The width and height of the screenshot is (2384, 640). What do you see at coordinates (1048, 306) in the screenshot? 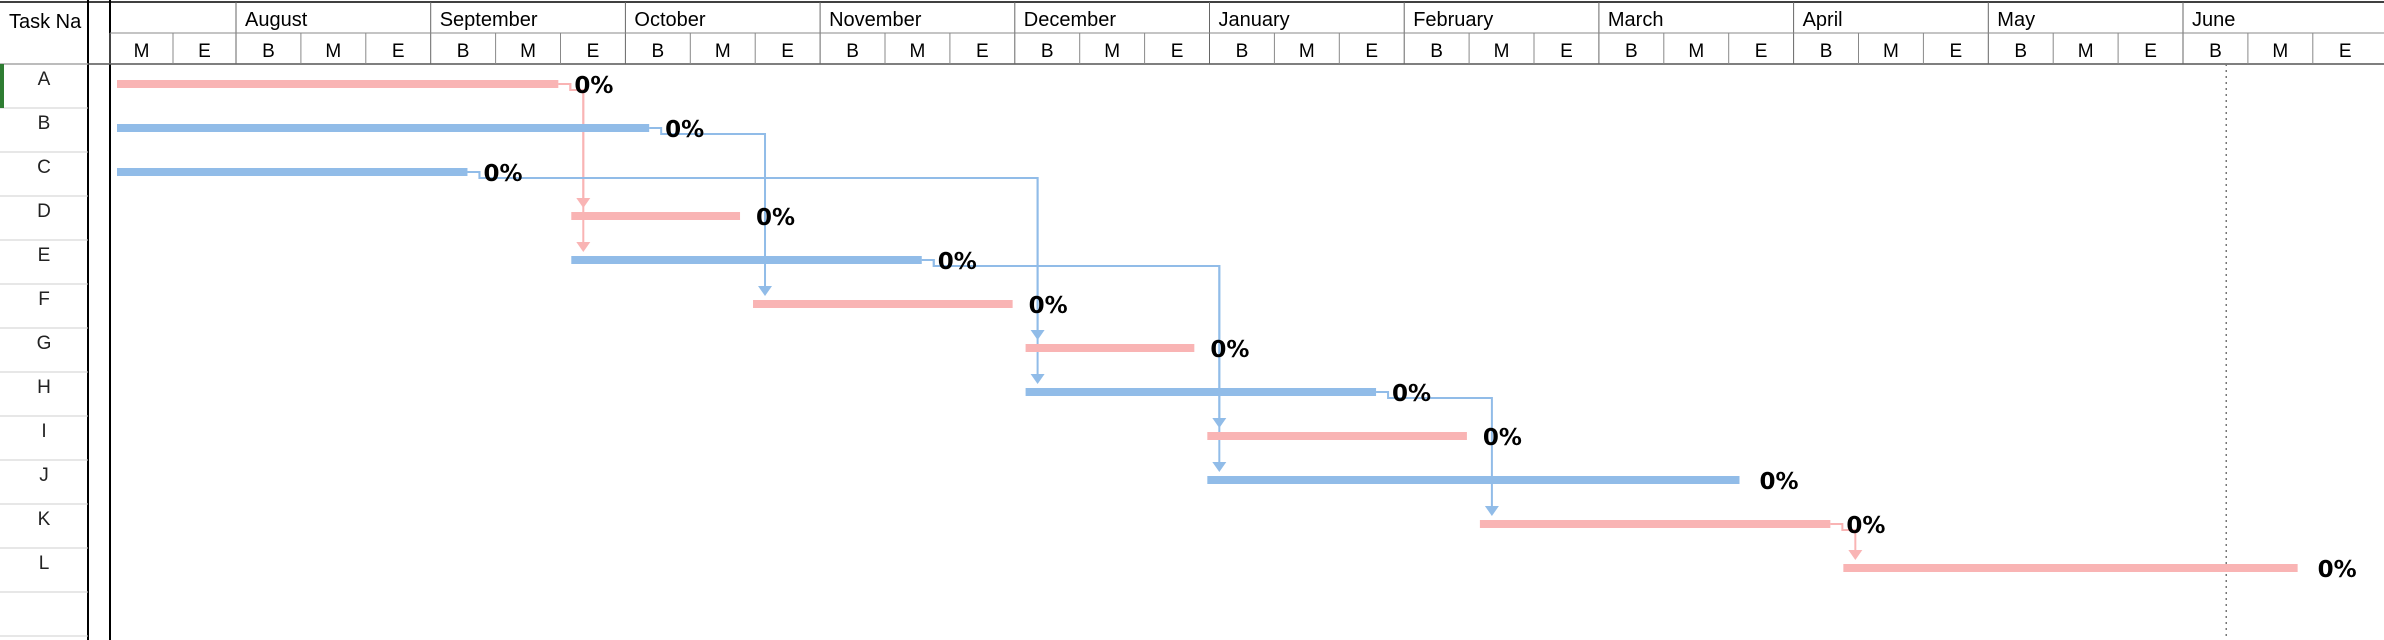
I see `progress-label-f: 0%` at bounding box center [1048, 306].